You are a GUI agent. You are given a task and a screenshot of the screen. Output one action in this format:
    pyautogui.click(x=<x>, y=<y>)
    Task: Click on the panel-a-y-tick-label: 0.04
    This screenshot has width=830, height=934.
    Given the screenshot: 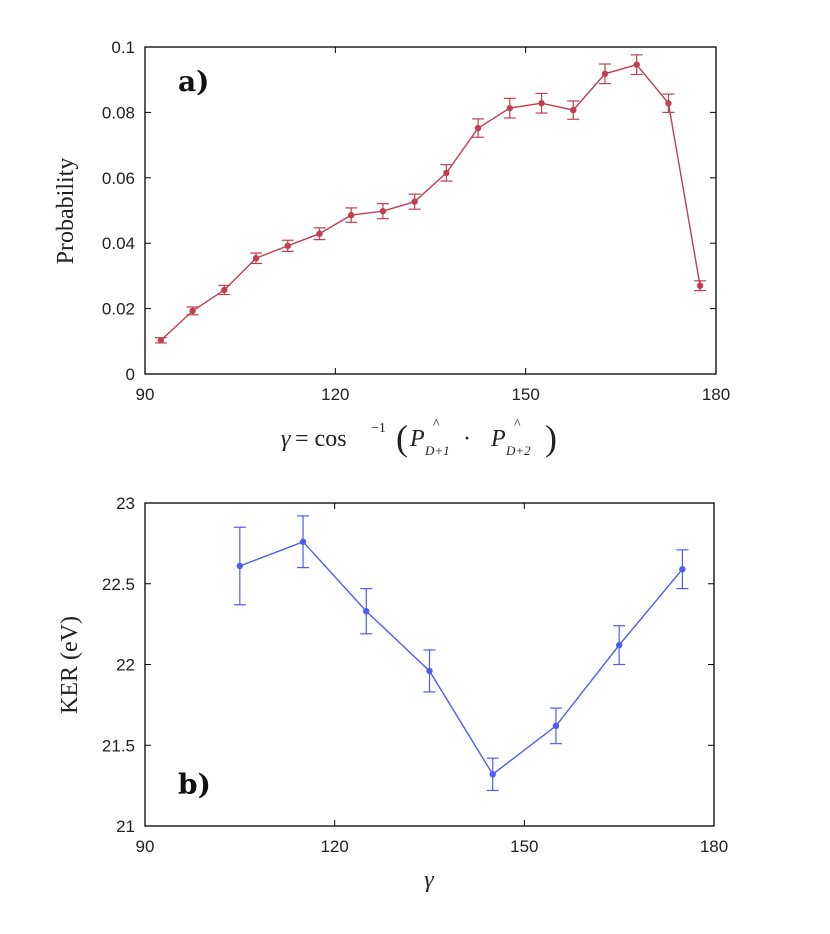 What is the action you would take?
    pyautogui.click(x=118, y=243)
    